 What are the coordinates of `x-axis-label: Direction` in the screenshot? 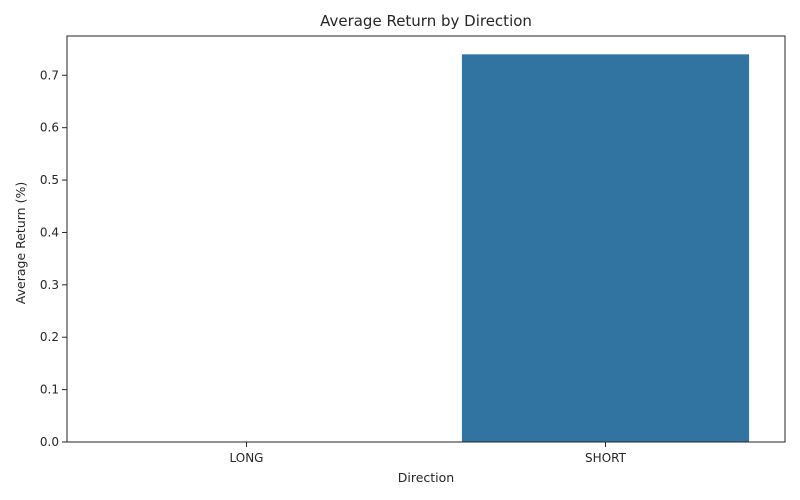 It's located at (426, 477).